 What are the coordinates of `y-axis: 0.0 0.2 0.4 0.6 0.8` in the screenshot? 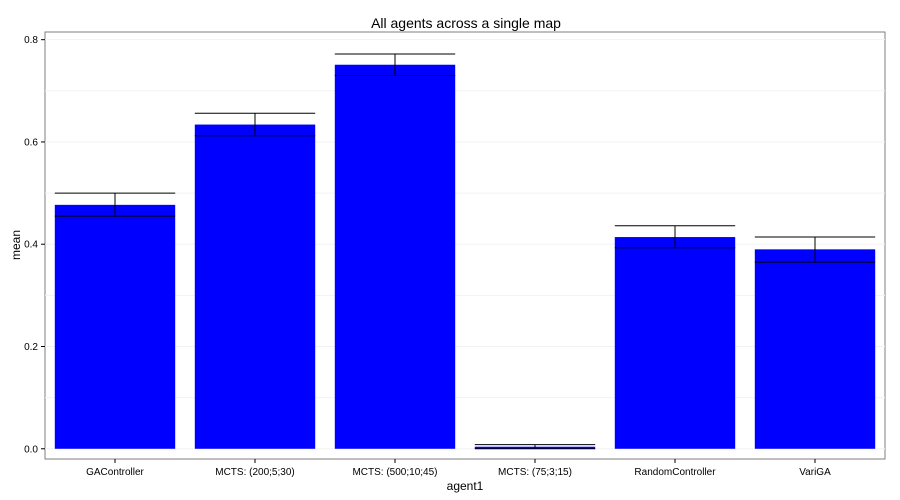 It's located at (34, 245).